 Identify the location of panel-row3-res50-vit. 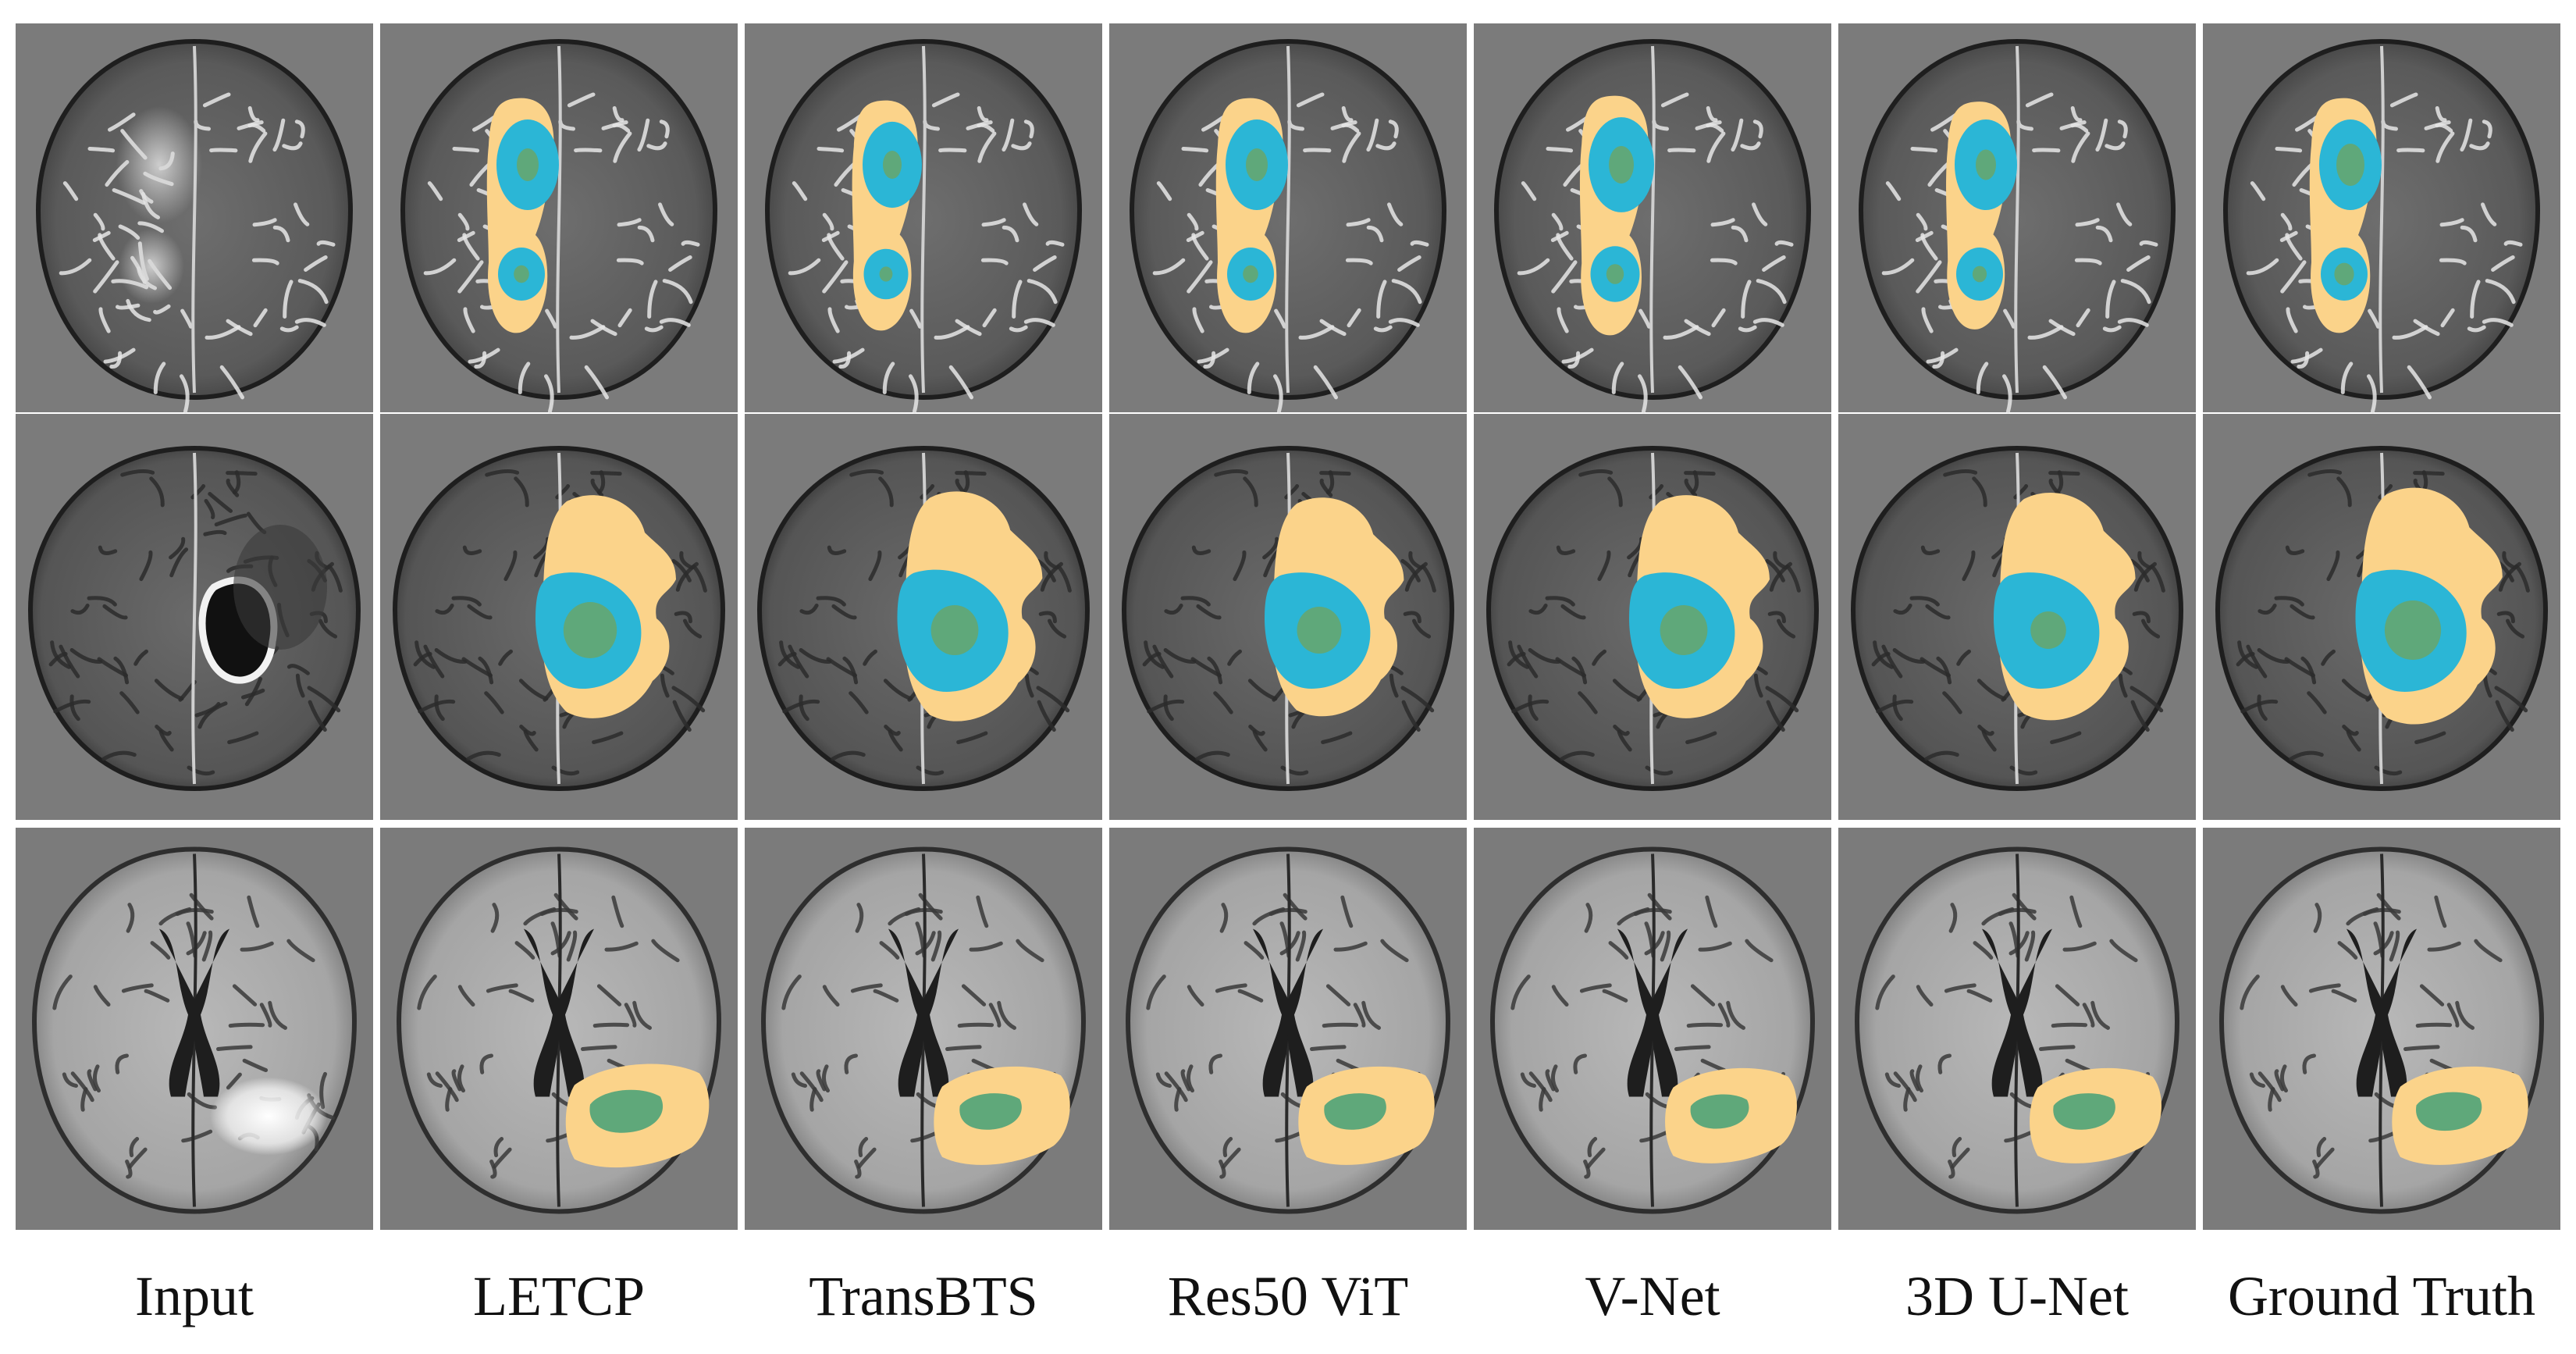
(1288, 1029).